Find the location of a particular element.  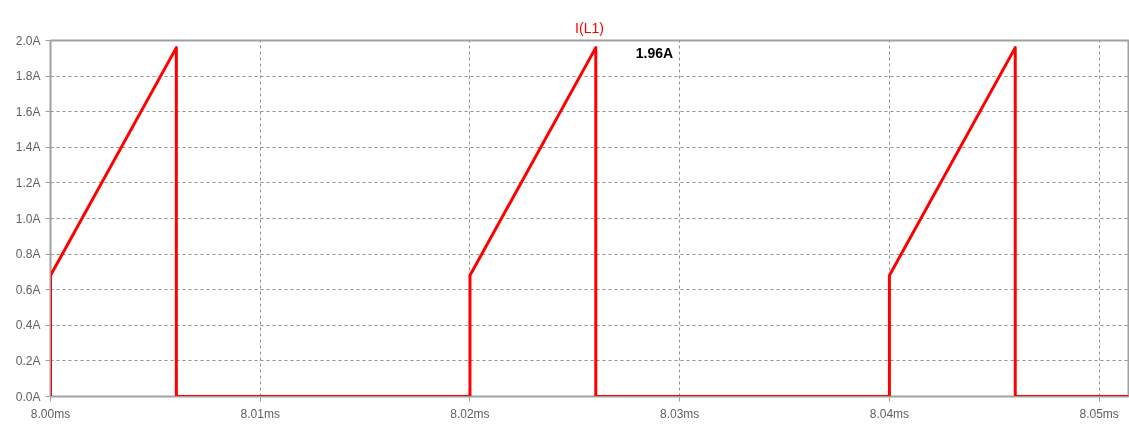

x-tick-label: 8.05ms is located at coordinates (1099, 413).